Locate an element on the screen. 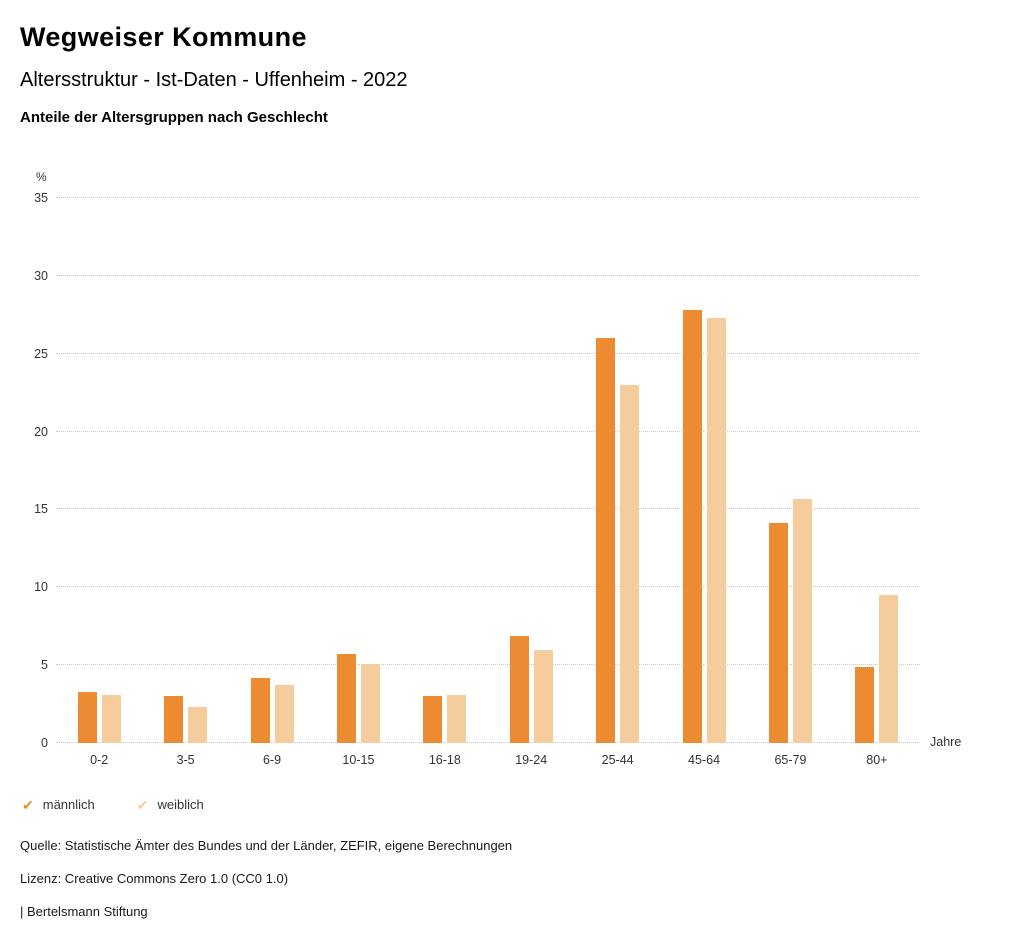 This screenshot has width=1024, height=946. x-tick-label: 6-9 is located at coordinates (272, 760).